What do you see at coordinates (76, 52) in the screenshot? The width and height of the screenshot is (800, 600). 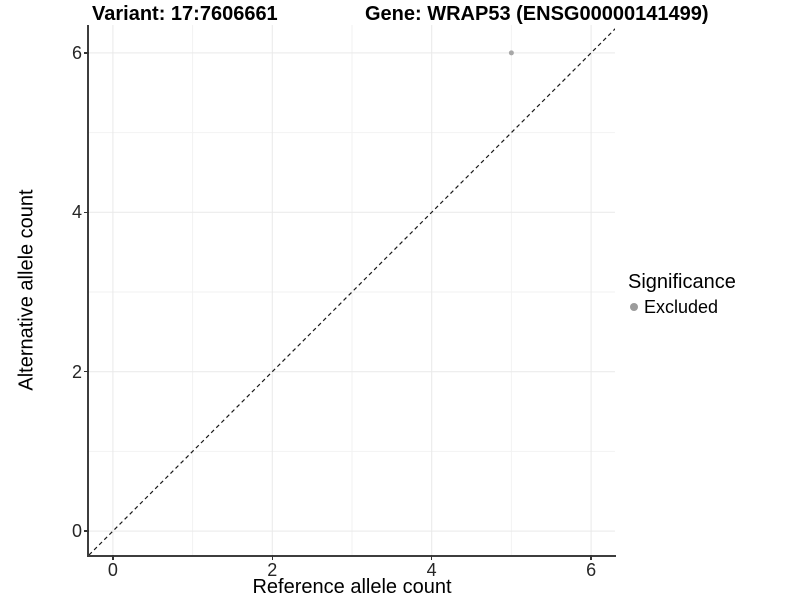 I see `y-tick-label: 6` at bounding box center [76, 52].